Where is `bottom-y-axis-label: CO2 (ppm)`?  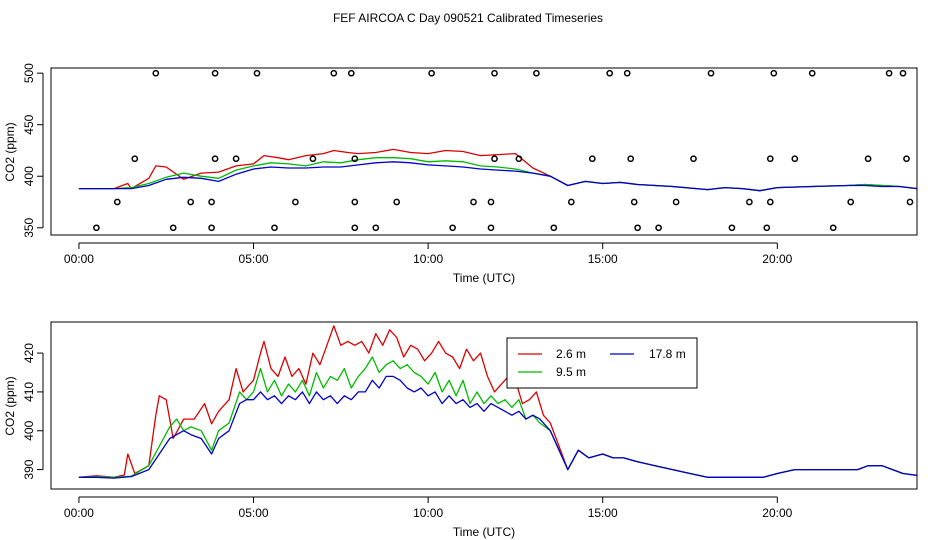
bottom-y-axis-label: CO2 (ppm) is located at coordinates (10, 405).